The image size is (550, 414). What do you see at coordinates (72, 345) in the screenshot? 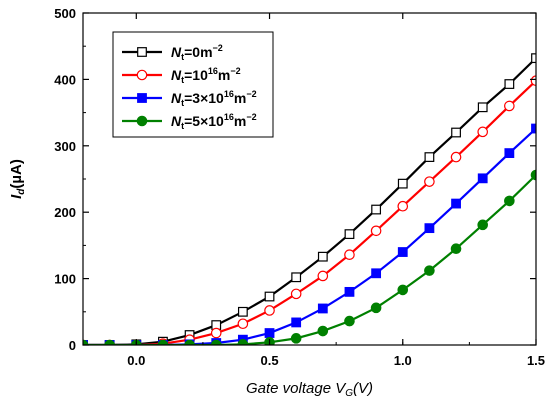
I see `y-tick-label: 0` at bounding box center [72, 345].